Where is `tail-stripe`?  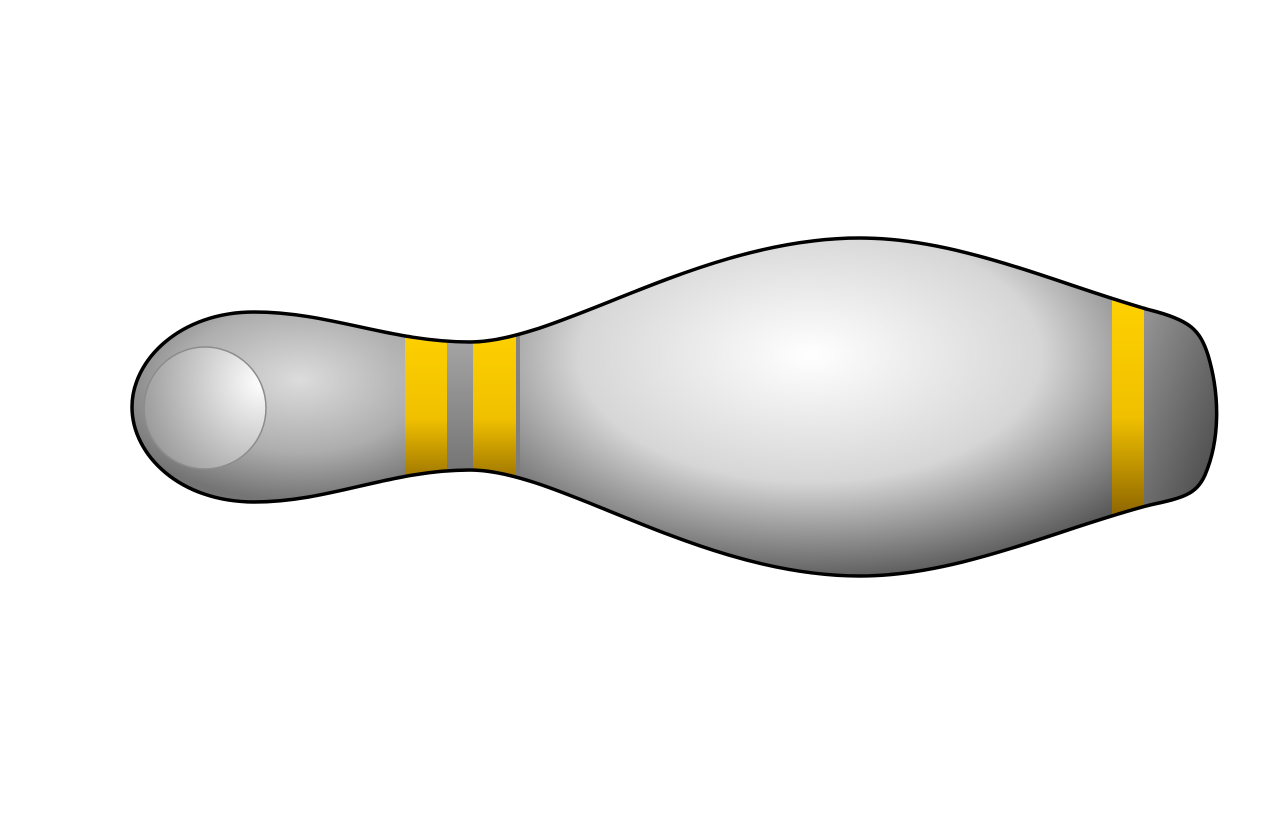
tail-stripe is located at coordinates (1128, 405).